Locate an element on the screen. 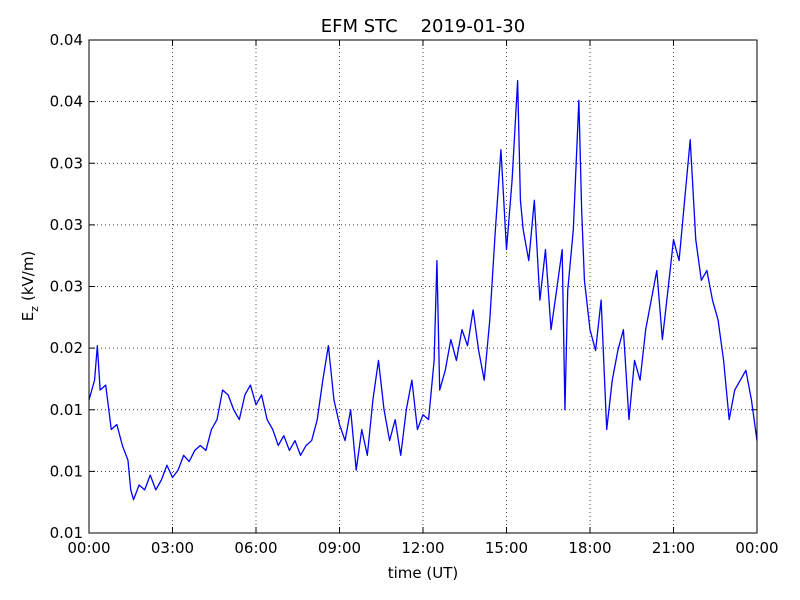 The height and width of the screenshot is (600, 800). y-tick-label: 0.02 is located at coordinates (66, 348).